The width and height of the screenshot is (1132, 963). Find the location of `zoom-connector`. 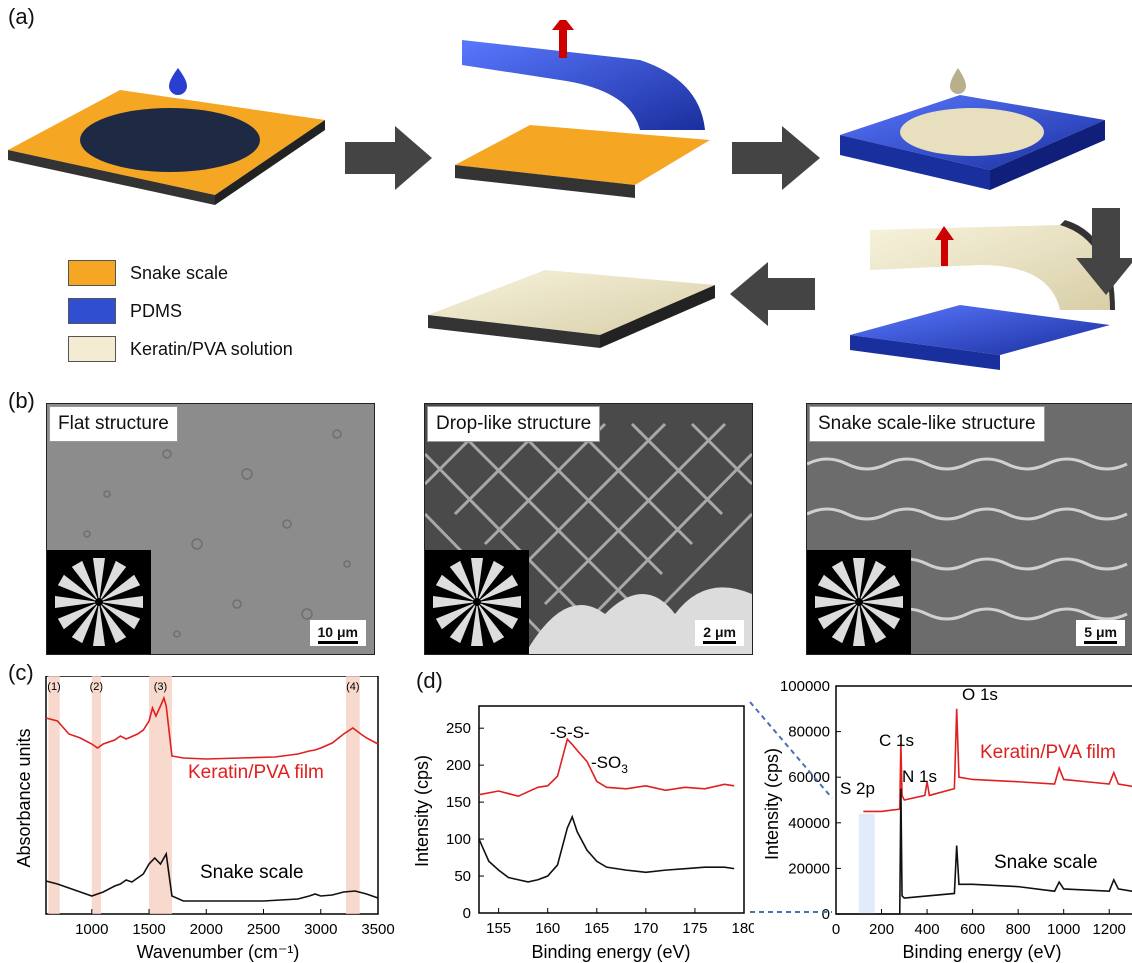

zoom-connector is located at coordinates (791, 807).